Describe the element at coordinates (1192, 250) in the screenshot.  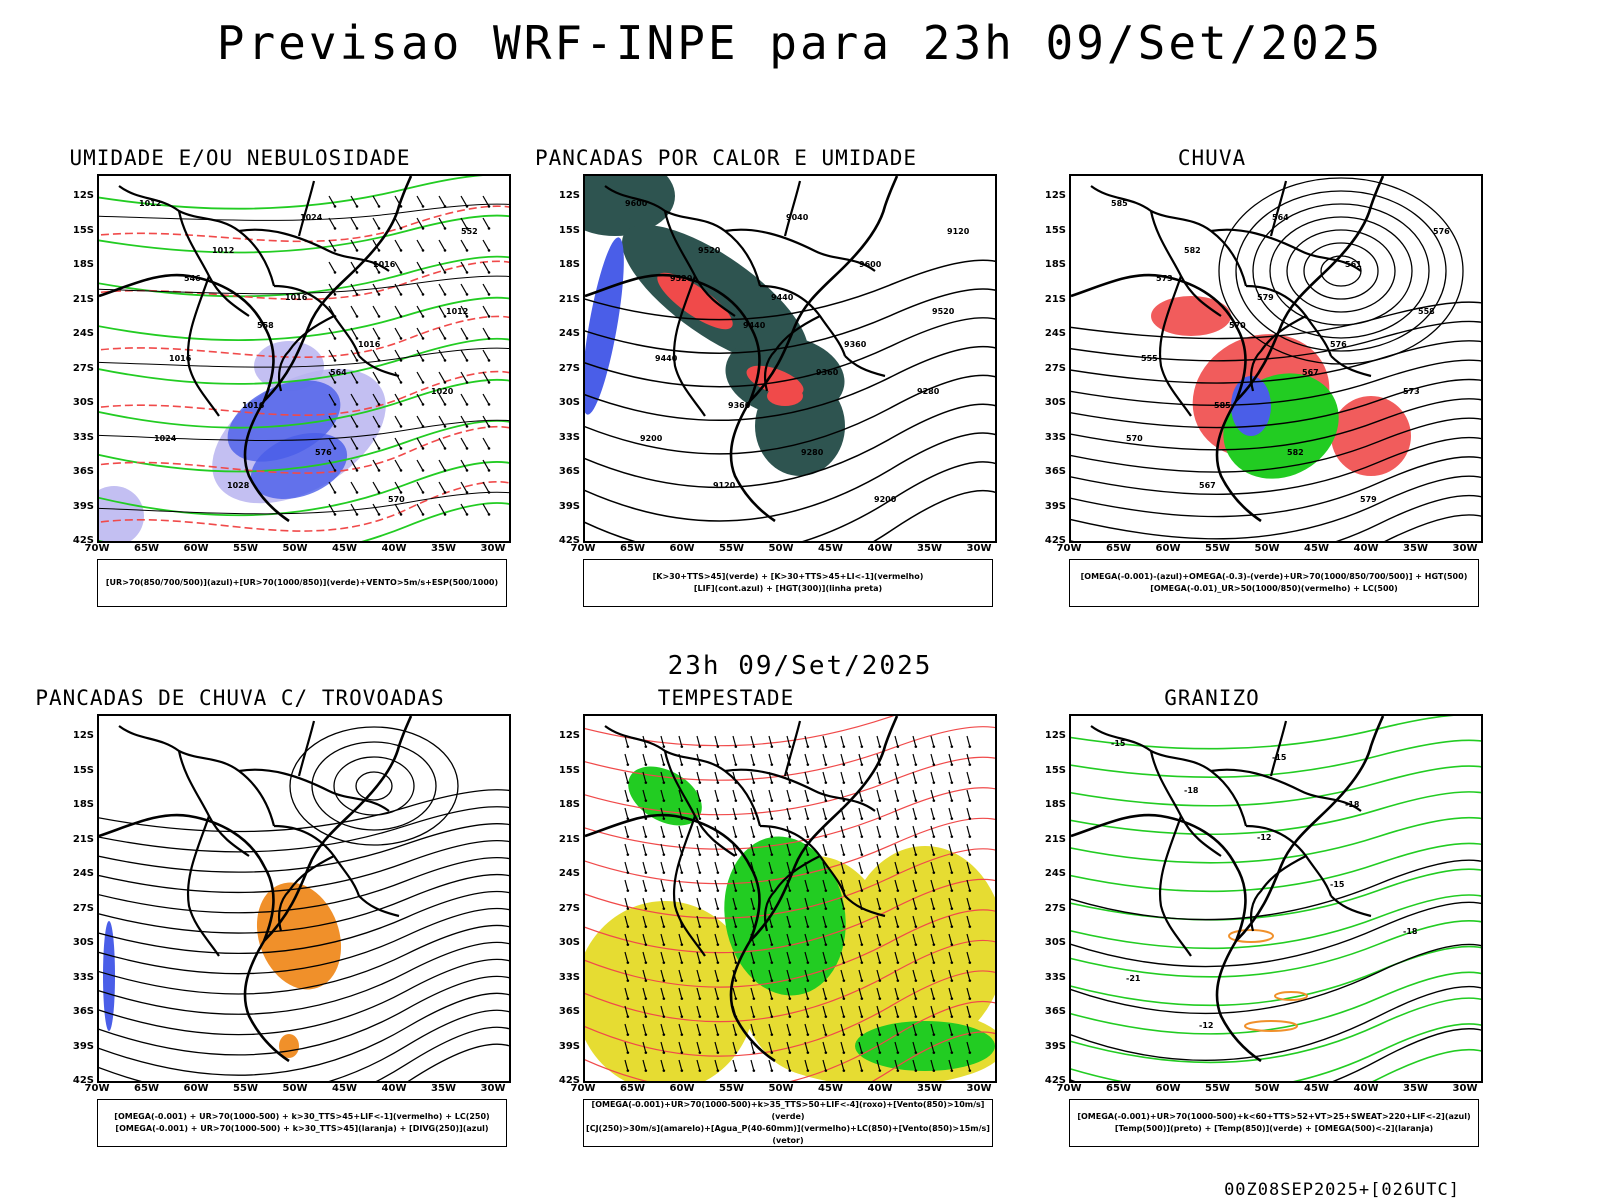
I see `contour-label: 582` at that location.